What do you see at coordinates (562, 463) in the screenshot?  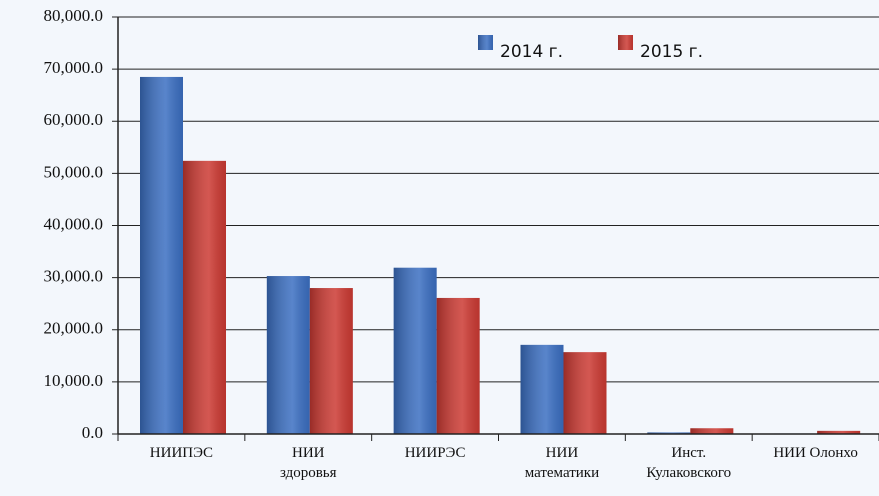 I see `x-tick-label: НИИ математики` at bounding box center [562, 463].